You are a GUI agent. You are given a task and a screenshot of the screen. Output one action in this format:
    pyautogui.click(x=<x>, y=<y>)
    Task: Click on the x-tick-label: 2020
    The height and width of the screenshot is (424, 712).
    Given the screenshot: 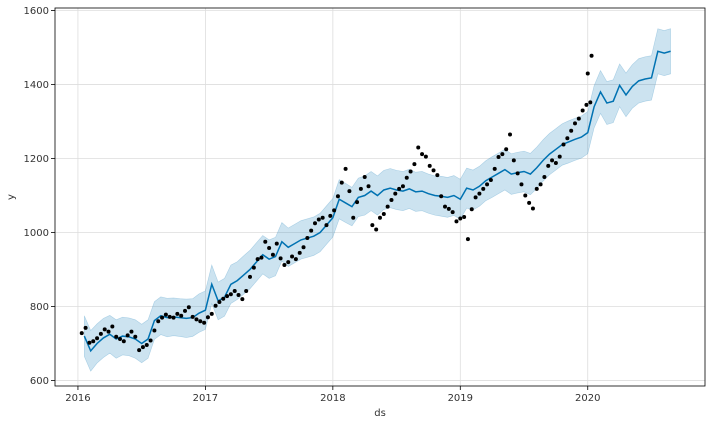 What is the action you would take?
    pyautogui.click(x=587, y=398)
    